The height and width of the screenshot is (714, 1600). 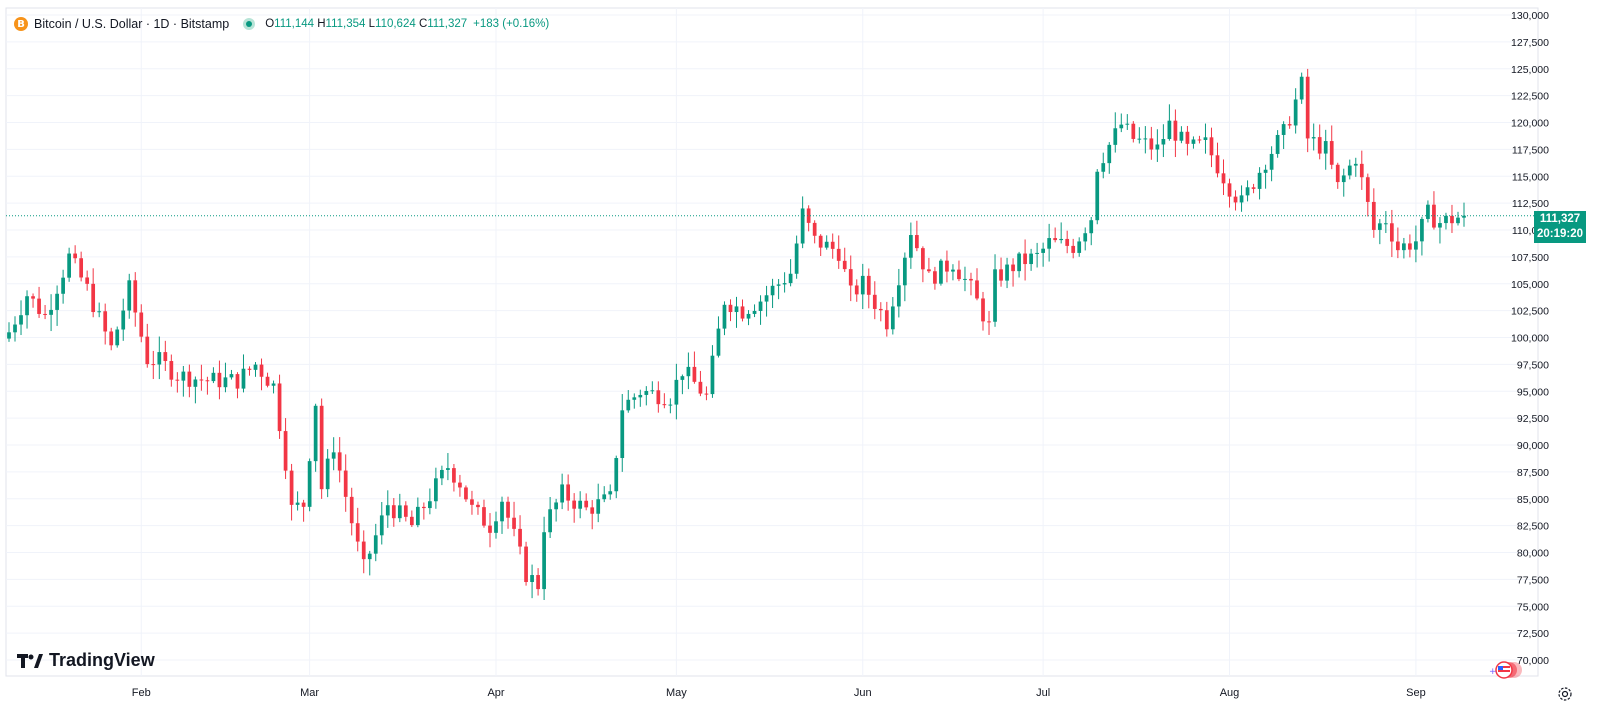 I want to click on x-tick-label: Jun, so click(x=863, y=693).